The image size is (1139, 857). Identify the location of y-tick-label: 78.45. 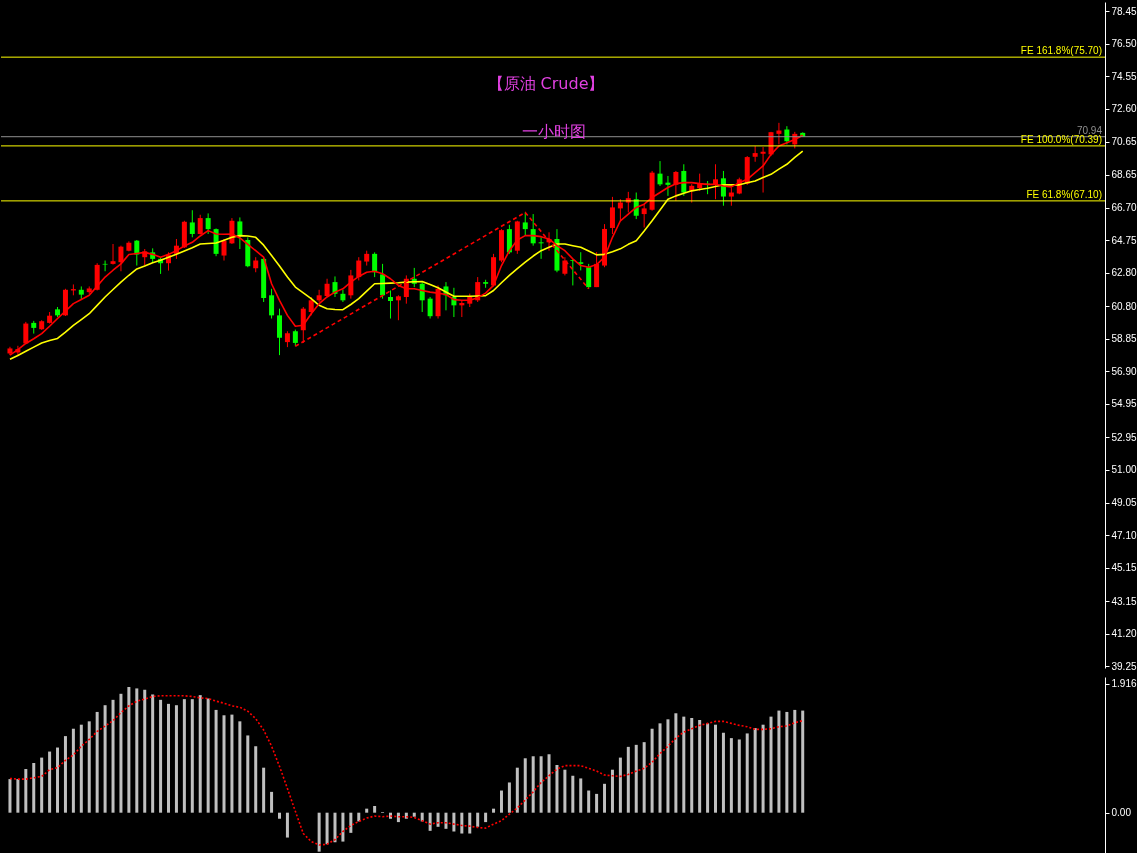
(1124, 11).